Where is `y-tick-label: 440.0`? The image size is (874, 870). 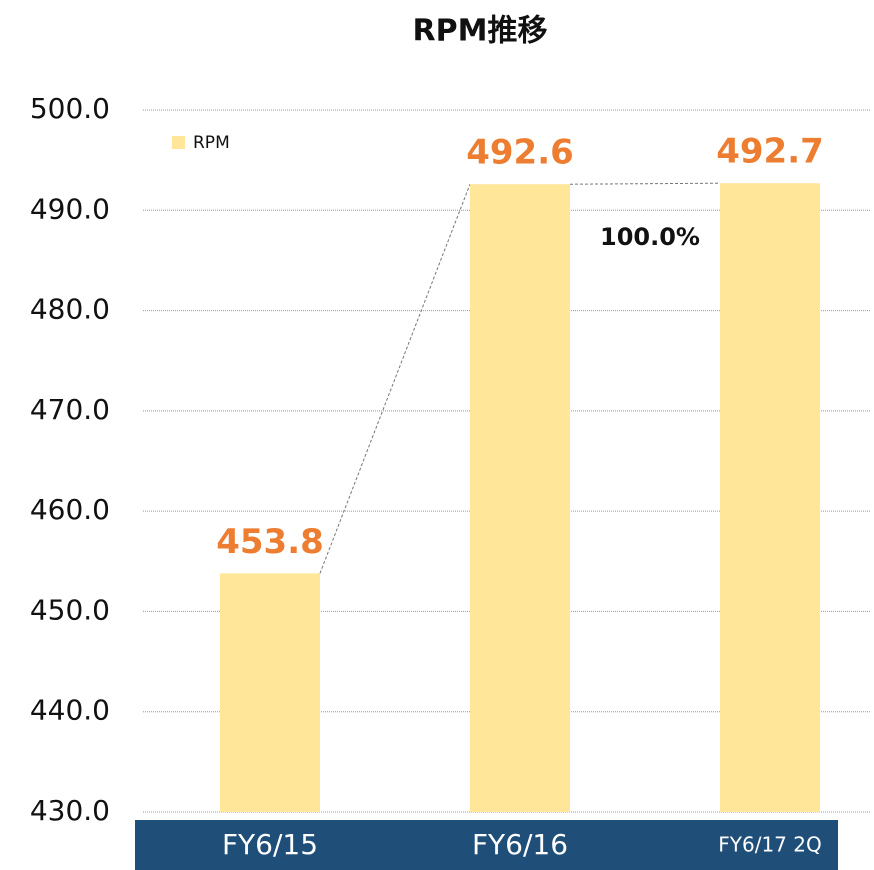
y-tick-label: 440.0 is located at coordinates (70, 710).